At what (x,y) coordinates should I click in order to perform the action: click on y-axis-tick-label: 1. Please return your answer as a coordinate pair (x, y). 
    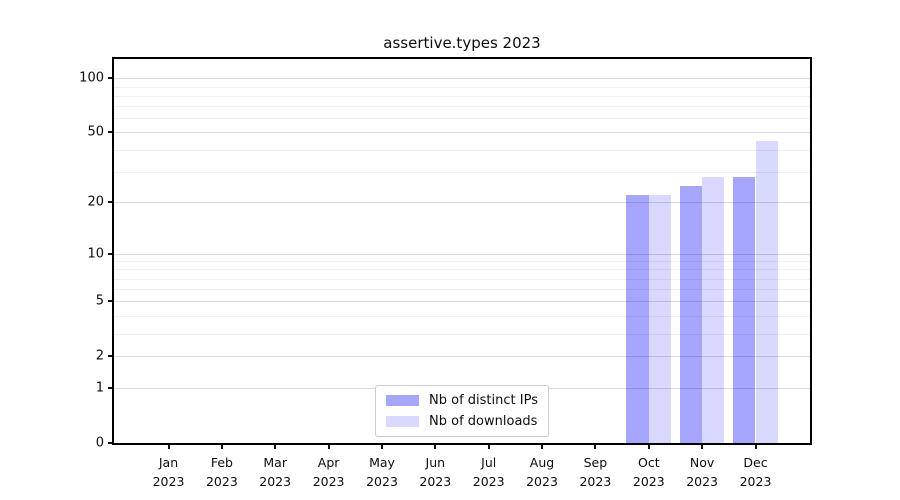
    Looking at the image, I should click on (99, 388).